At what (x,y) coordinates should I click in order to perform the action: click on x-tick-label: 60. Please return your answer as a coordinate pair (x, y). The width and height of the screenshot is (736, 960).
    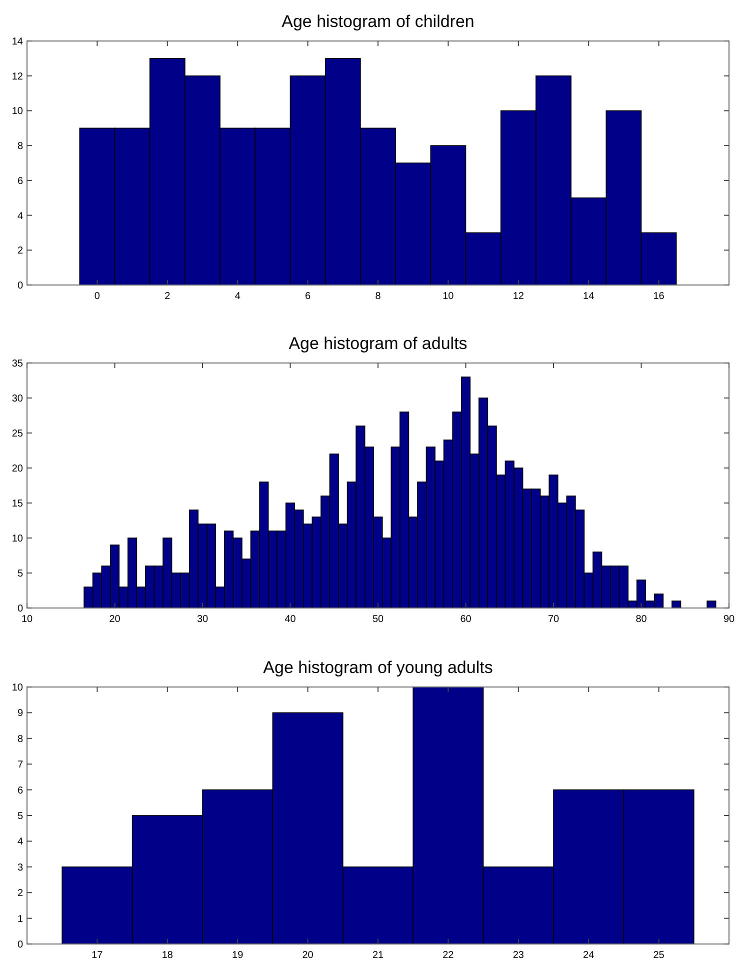
    Looking at the image, I should click on (466, 619).